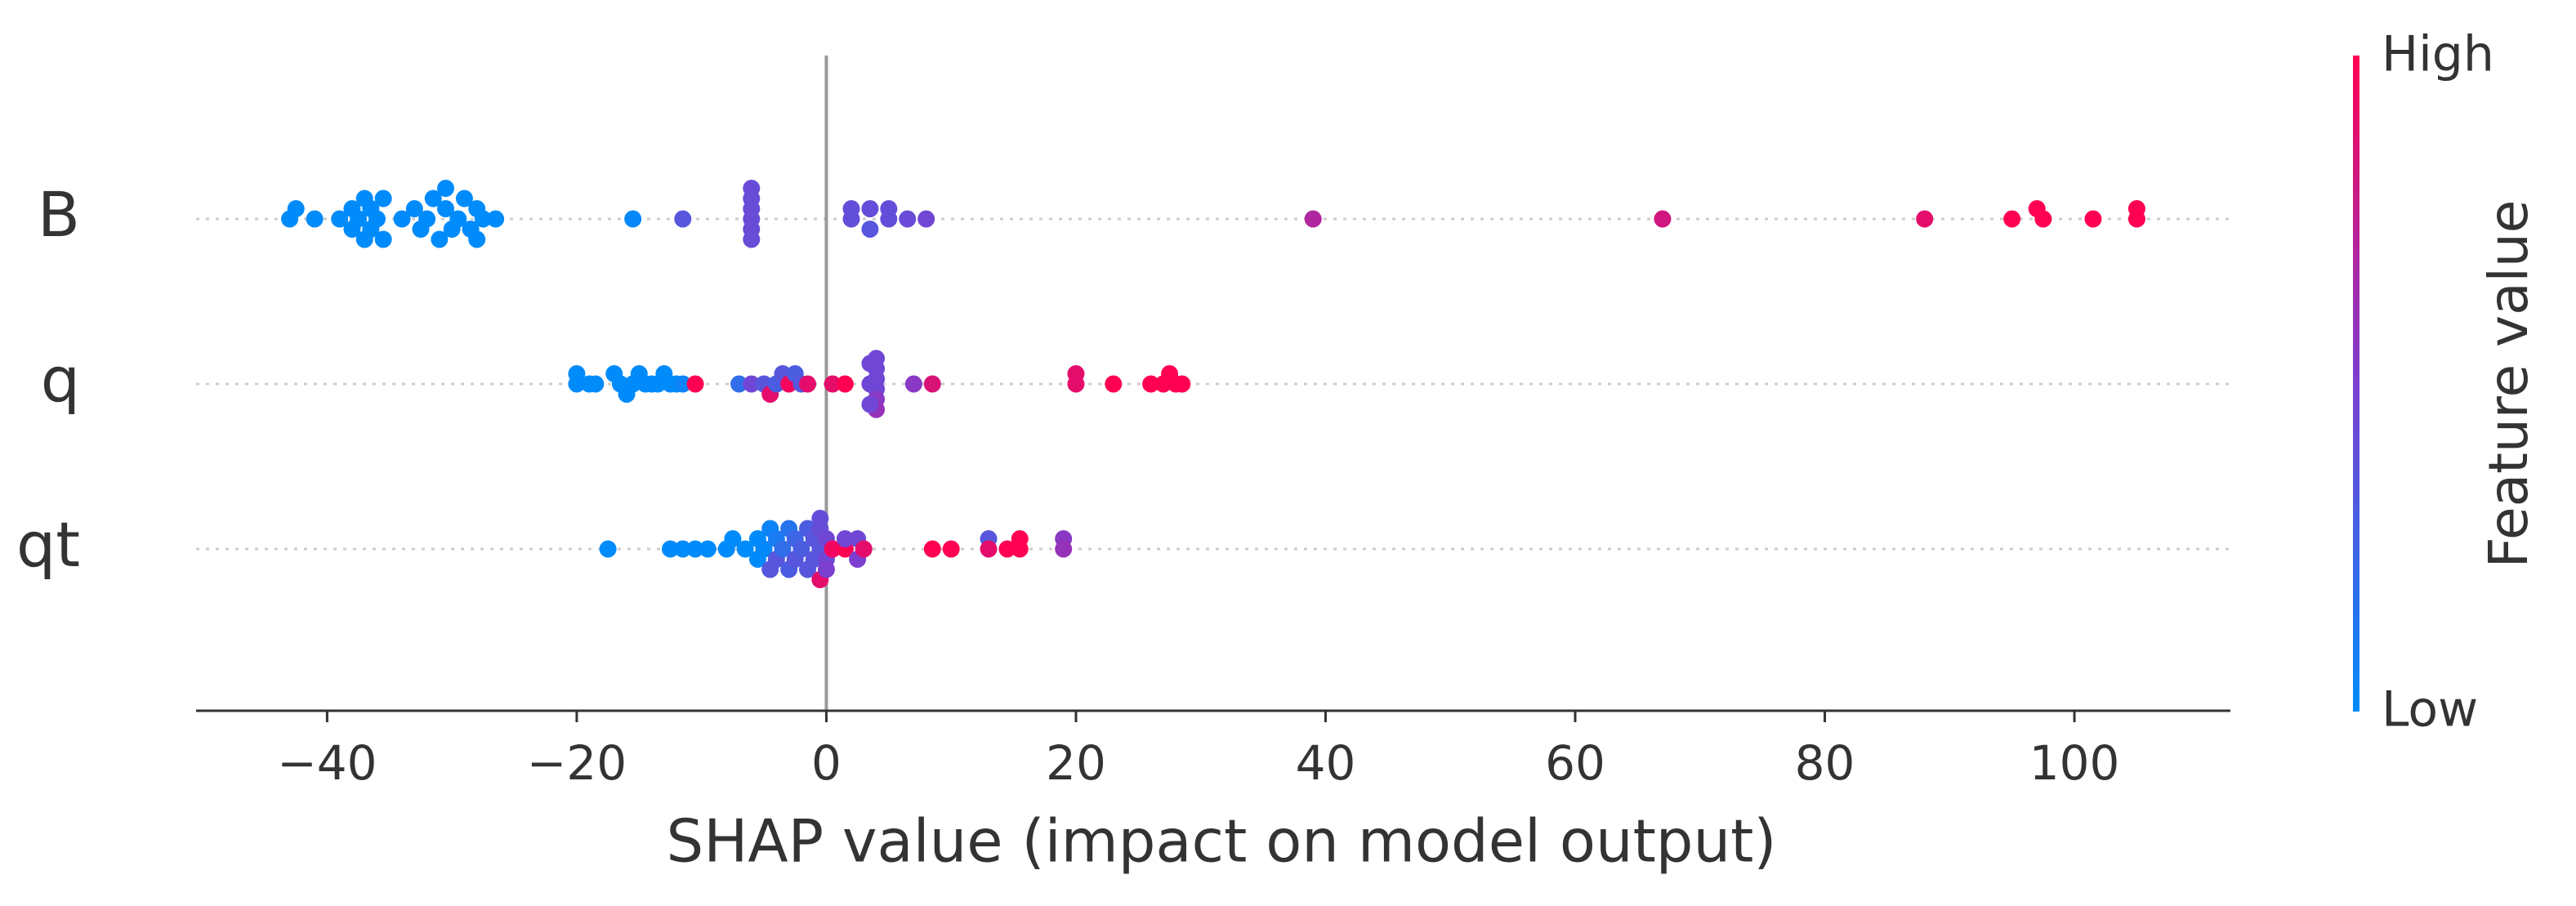 The height and width of the screenshot is (906, 2576). Describe the element at coordinates (1222, 841) in the screenshot. I see `x-axis-label: SHAP value (impact on model output)` at that location.